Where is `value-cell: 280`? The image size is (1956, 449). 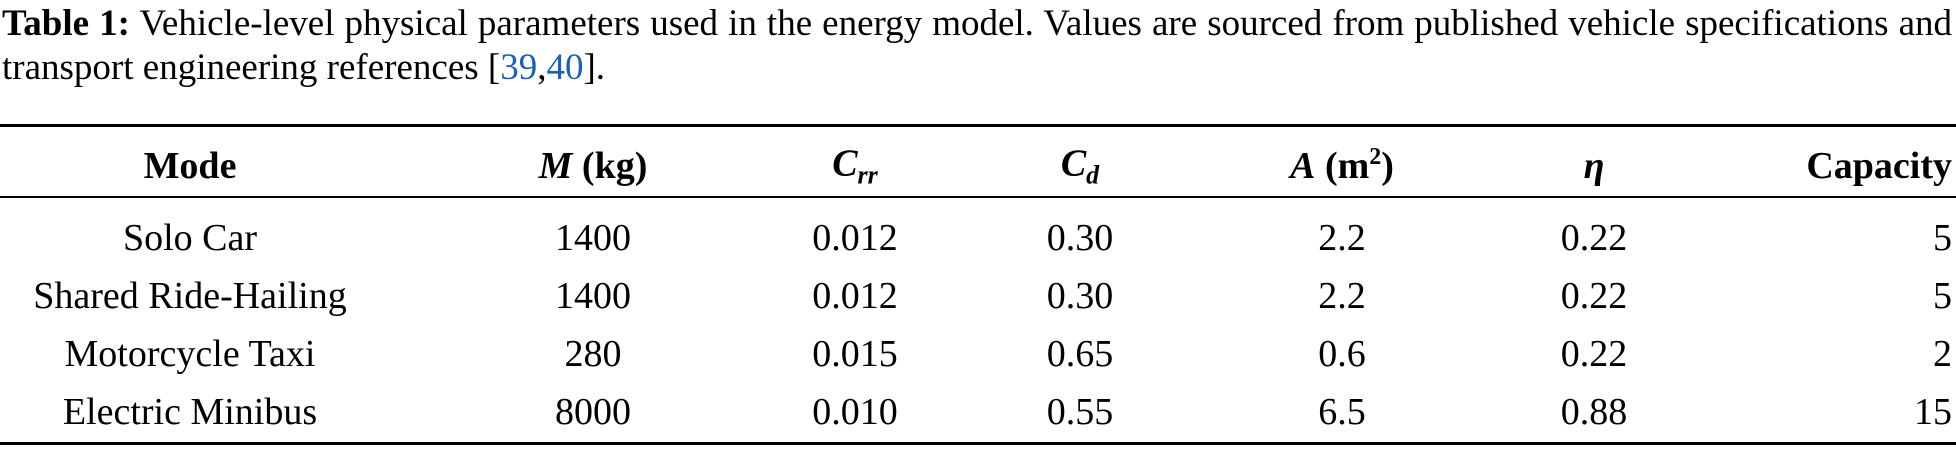
value-cell: 280 is located at coordinates (593, 354).